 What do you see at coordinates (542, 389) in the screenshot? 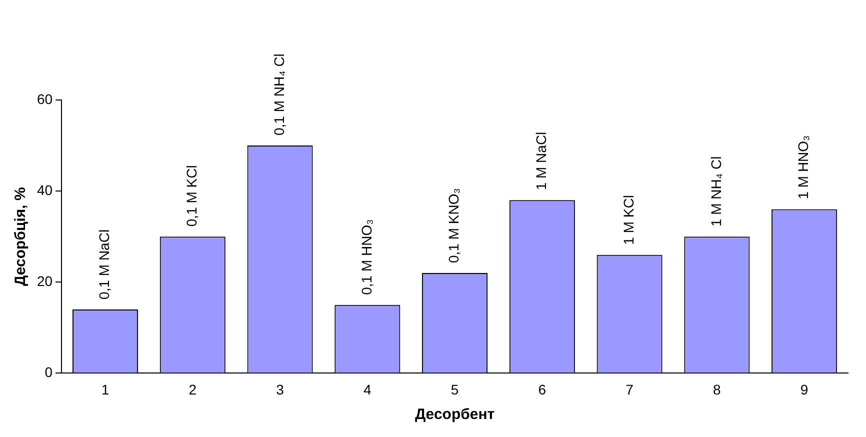
I see `x-tick-label: 6` at bounding box center [542, 389].